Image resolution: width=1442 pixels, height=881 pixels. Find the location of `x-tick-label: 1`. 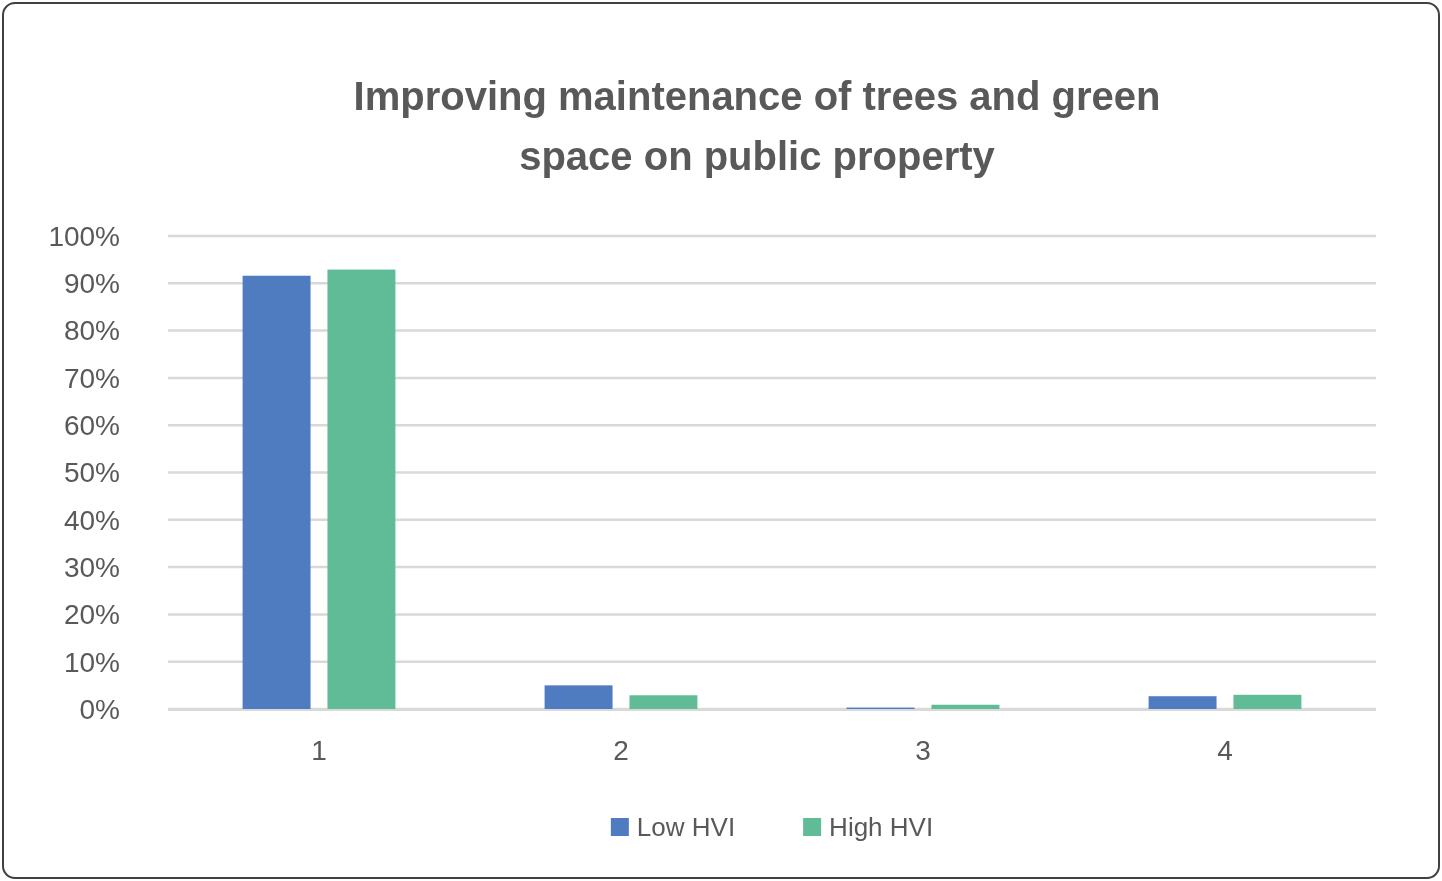

x-tick-label: 1 is located at coordinates (319, 750).